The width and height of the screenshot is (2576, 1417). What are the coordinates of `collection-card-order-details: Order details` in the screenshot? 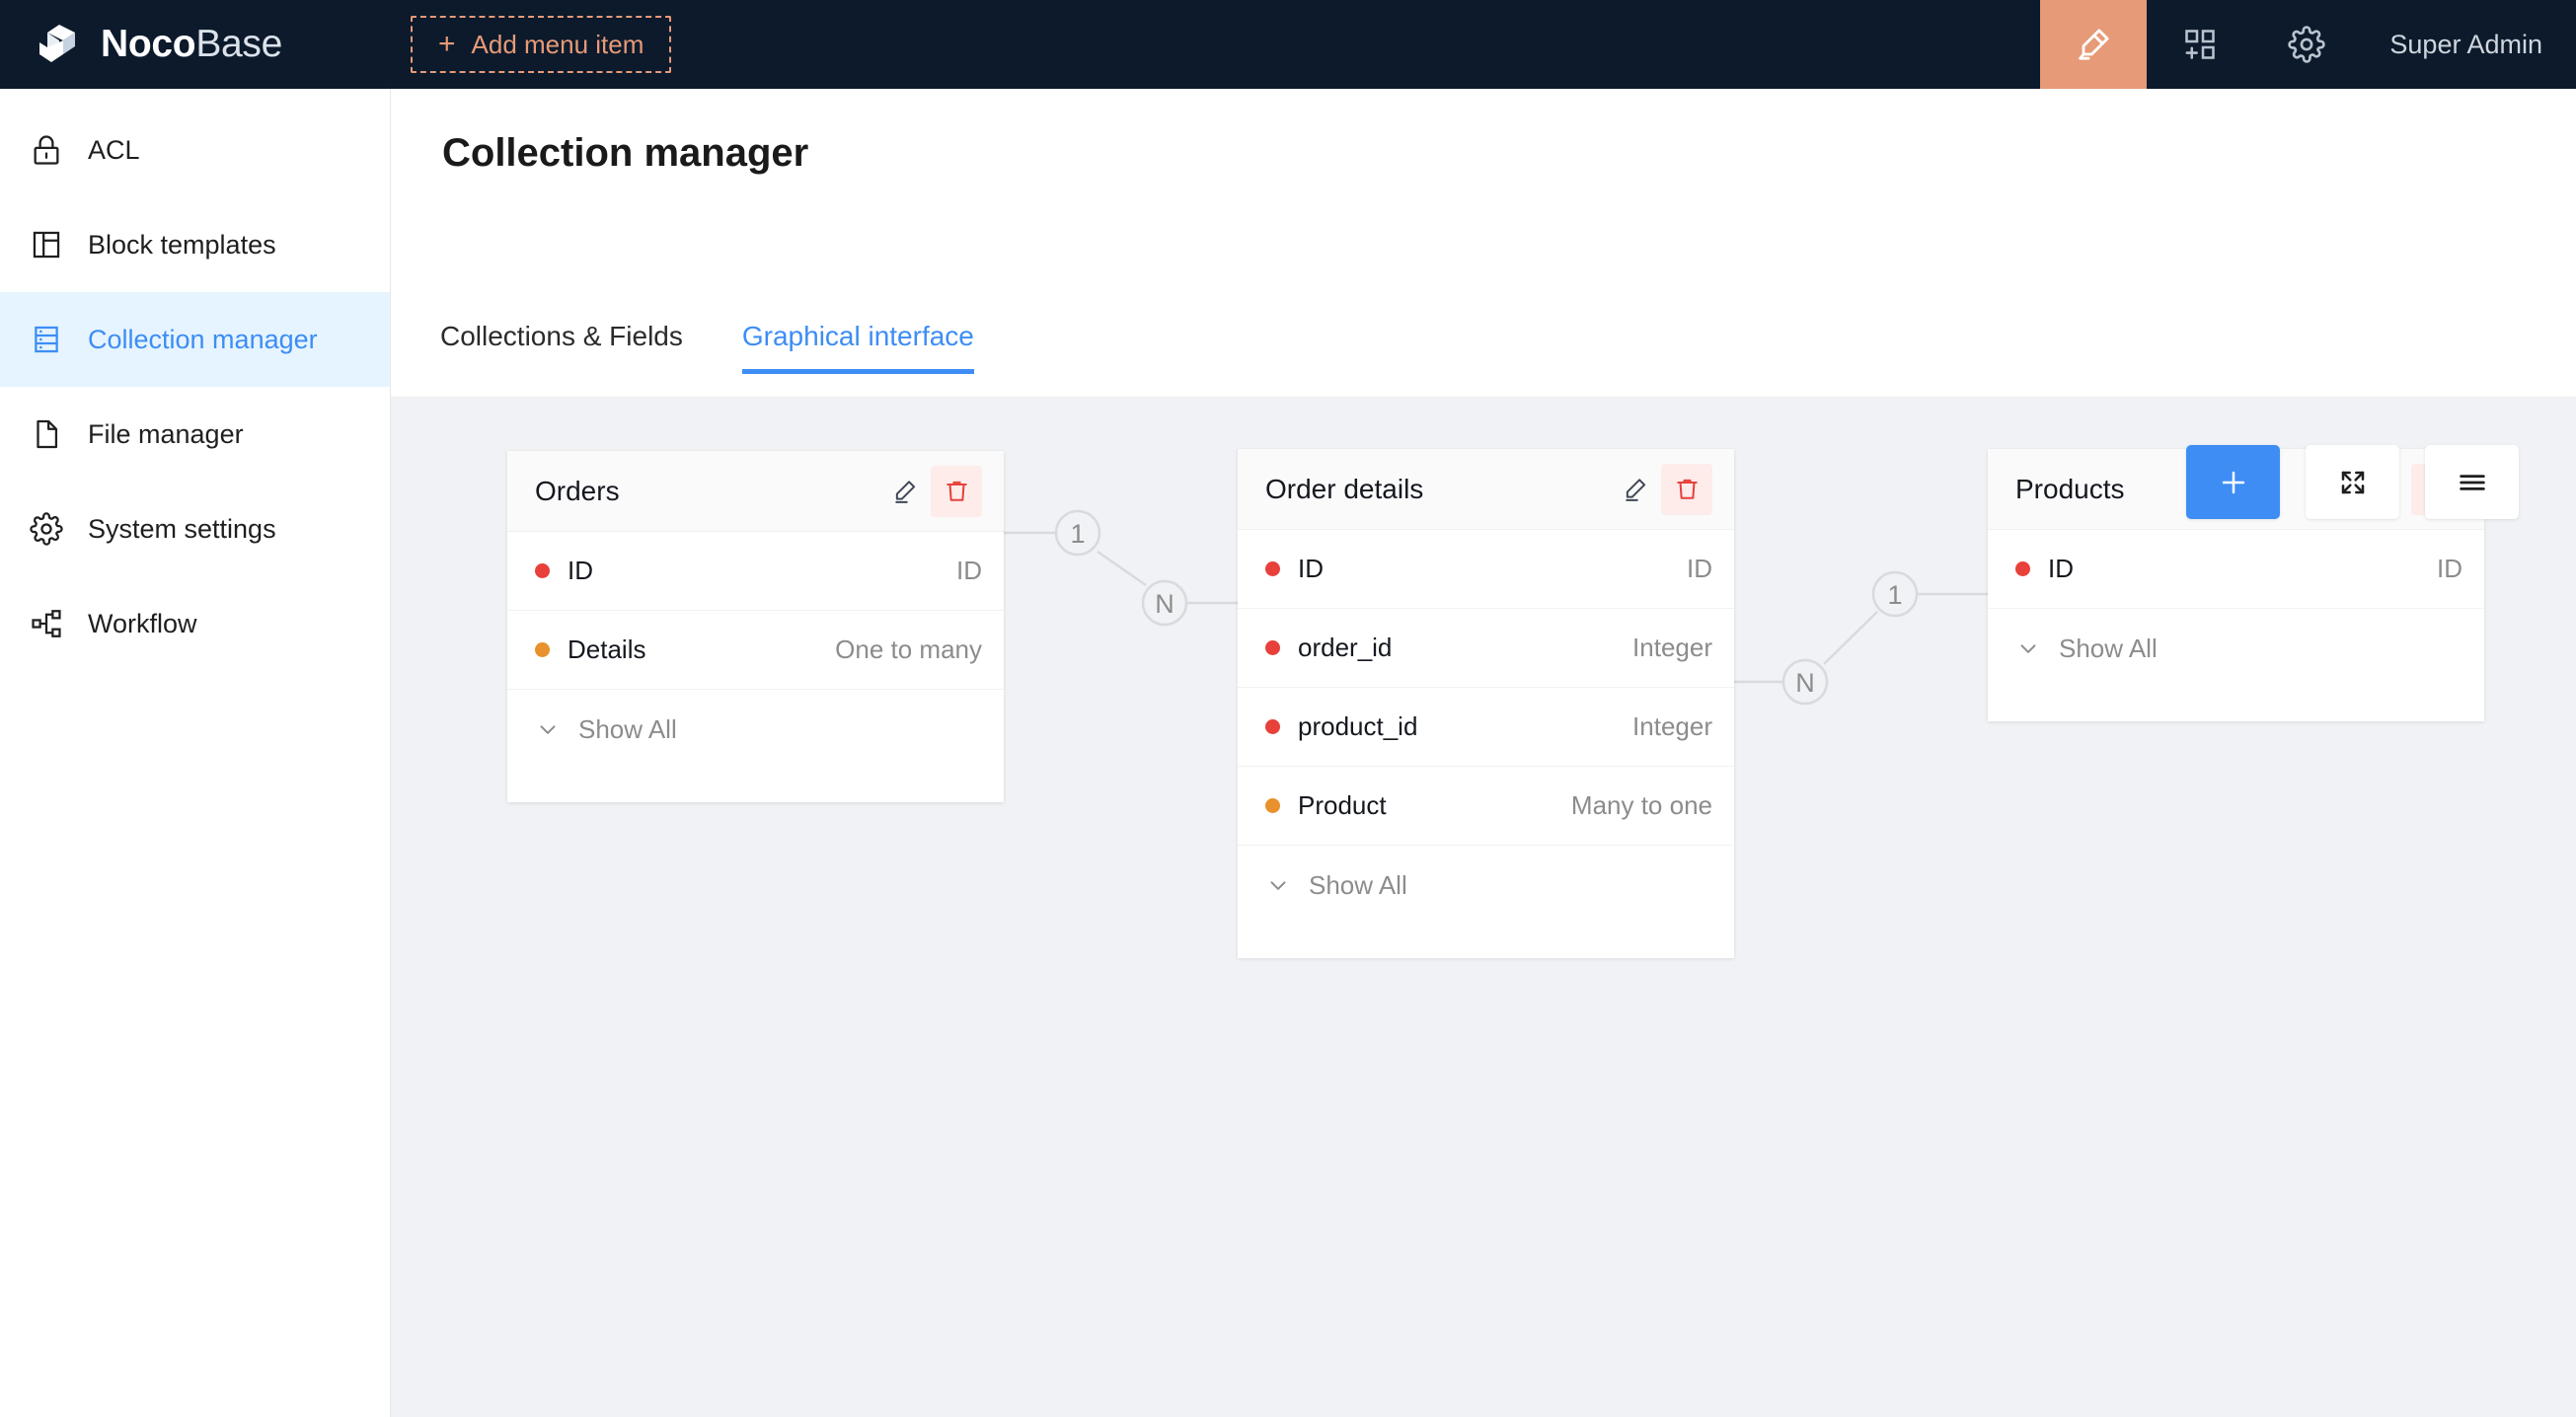 It's located at (1486, 703).